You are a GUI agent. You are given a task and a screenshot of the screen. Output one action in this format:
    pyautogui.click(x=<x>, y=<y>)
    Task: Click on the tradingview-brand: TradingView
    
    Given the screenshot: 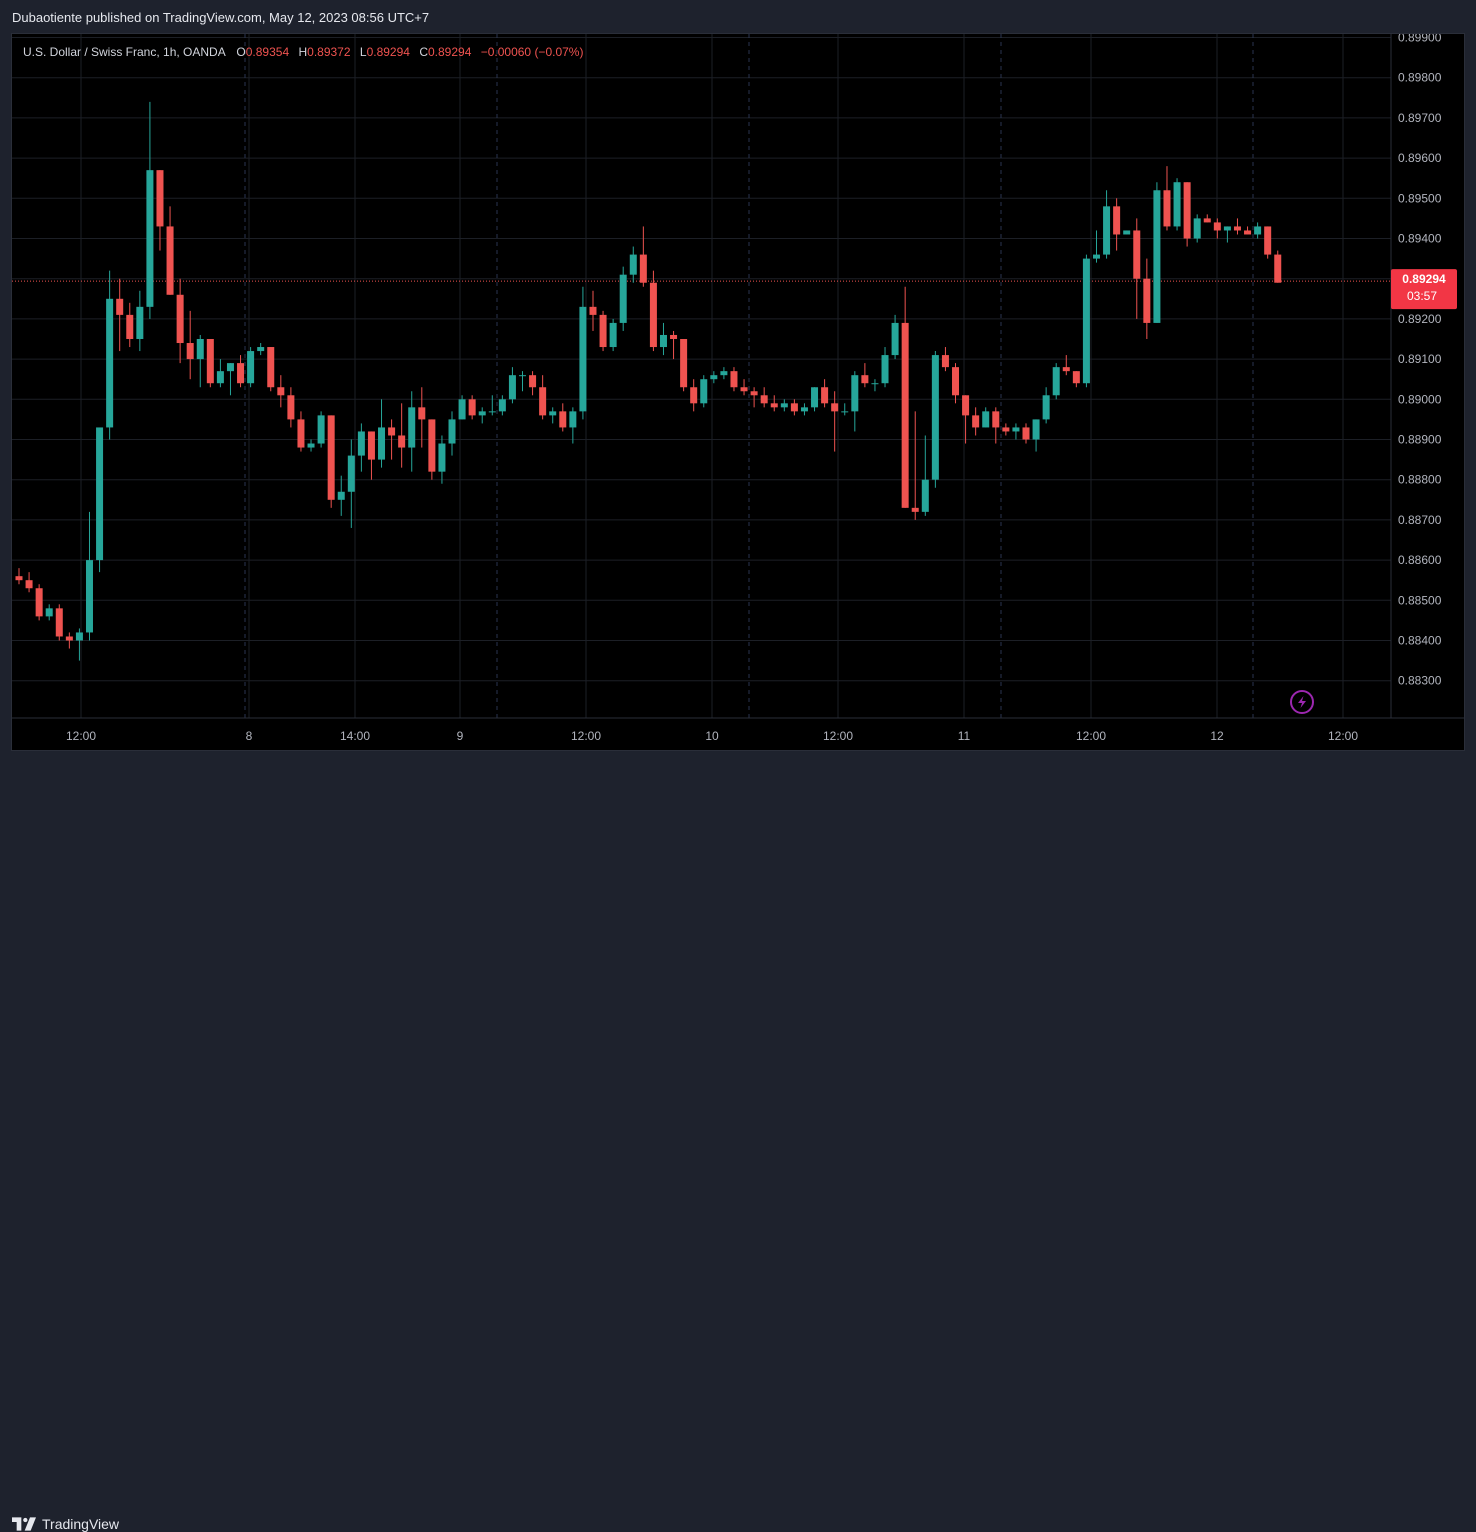 What is the action you would take?
    pyautogui.click(x=65, y=1524)
    